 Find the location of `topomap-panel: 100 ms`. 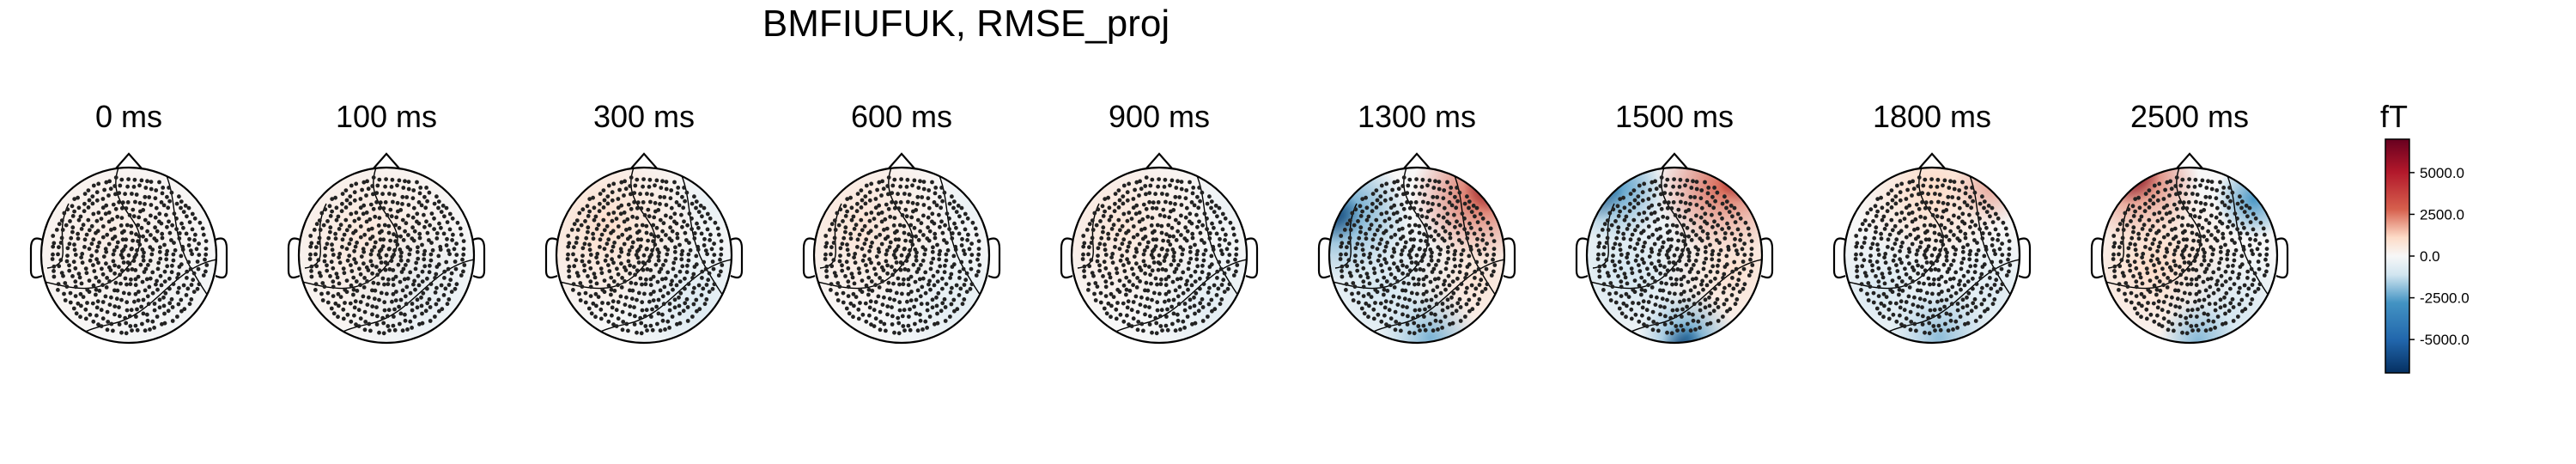

topomap-panel: 100 ms is located at coordinates (387, 222).